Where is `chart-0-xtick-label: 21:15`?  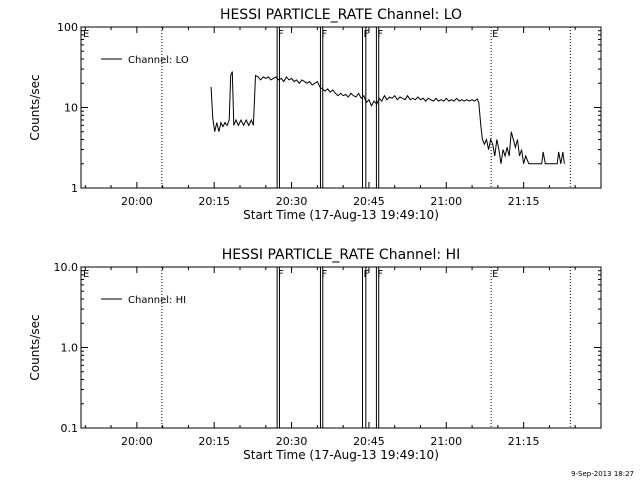 chart-0-xtick-label: 21:15 is located at coordinates (524, 201).